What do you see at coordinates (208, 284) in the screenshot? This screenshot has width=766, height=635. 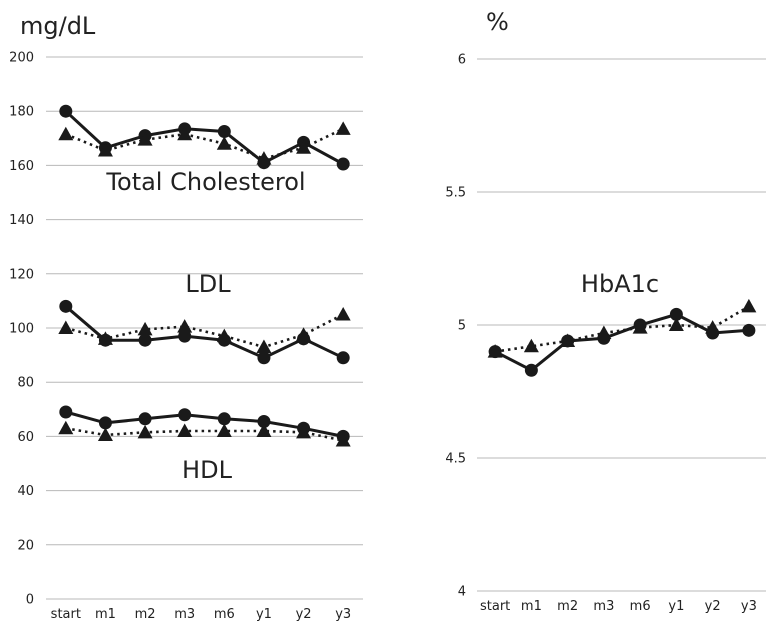 I see `ldl-label: LDL` at bounding box center [208, 284].